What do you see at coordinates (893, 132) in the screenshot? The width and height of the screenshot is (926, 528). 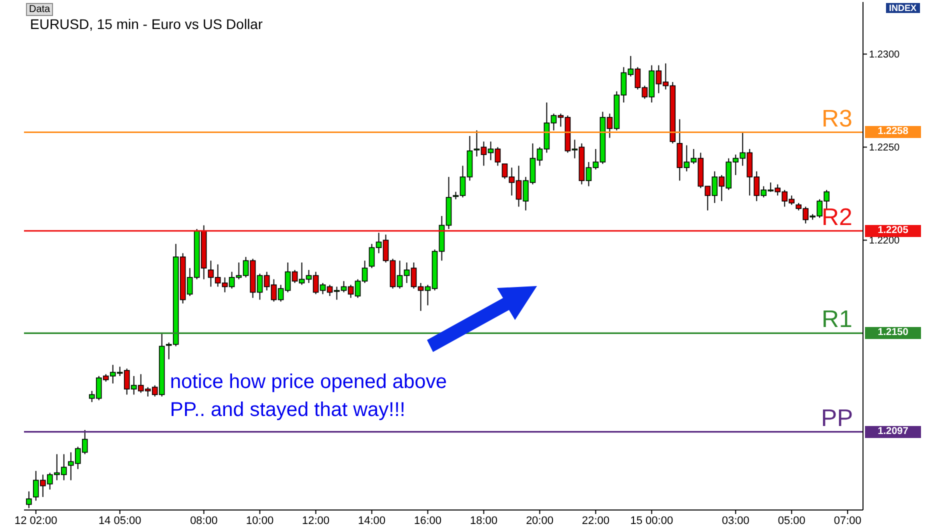 I see `text: 1.2258` at bounding box center [893, 132].